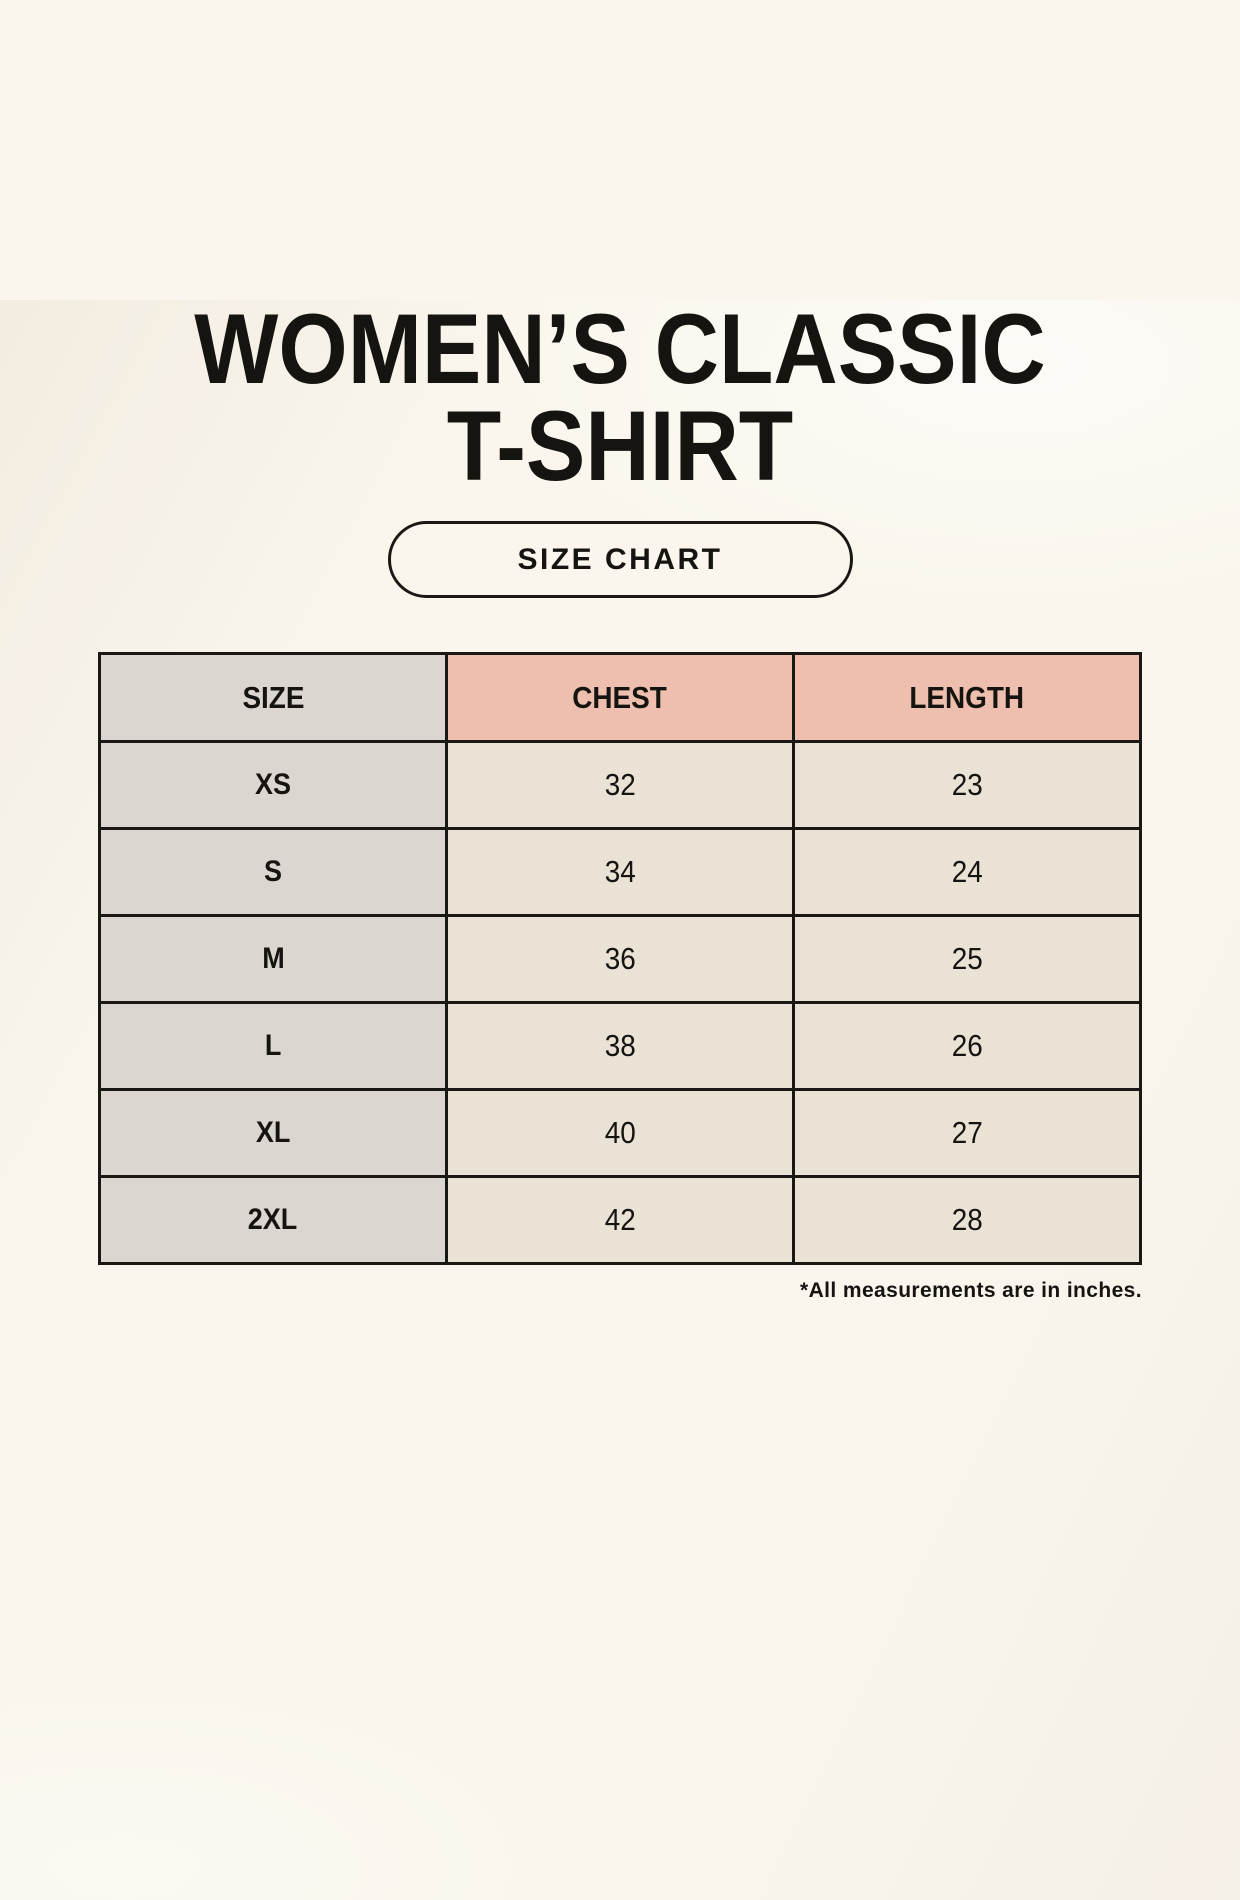  What do you see at coordinates (273, 1133) in the screenshot?
I see `size-cell: XL` at bounding box center [273, 1133].